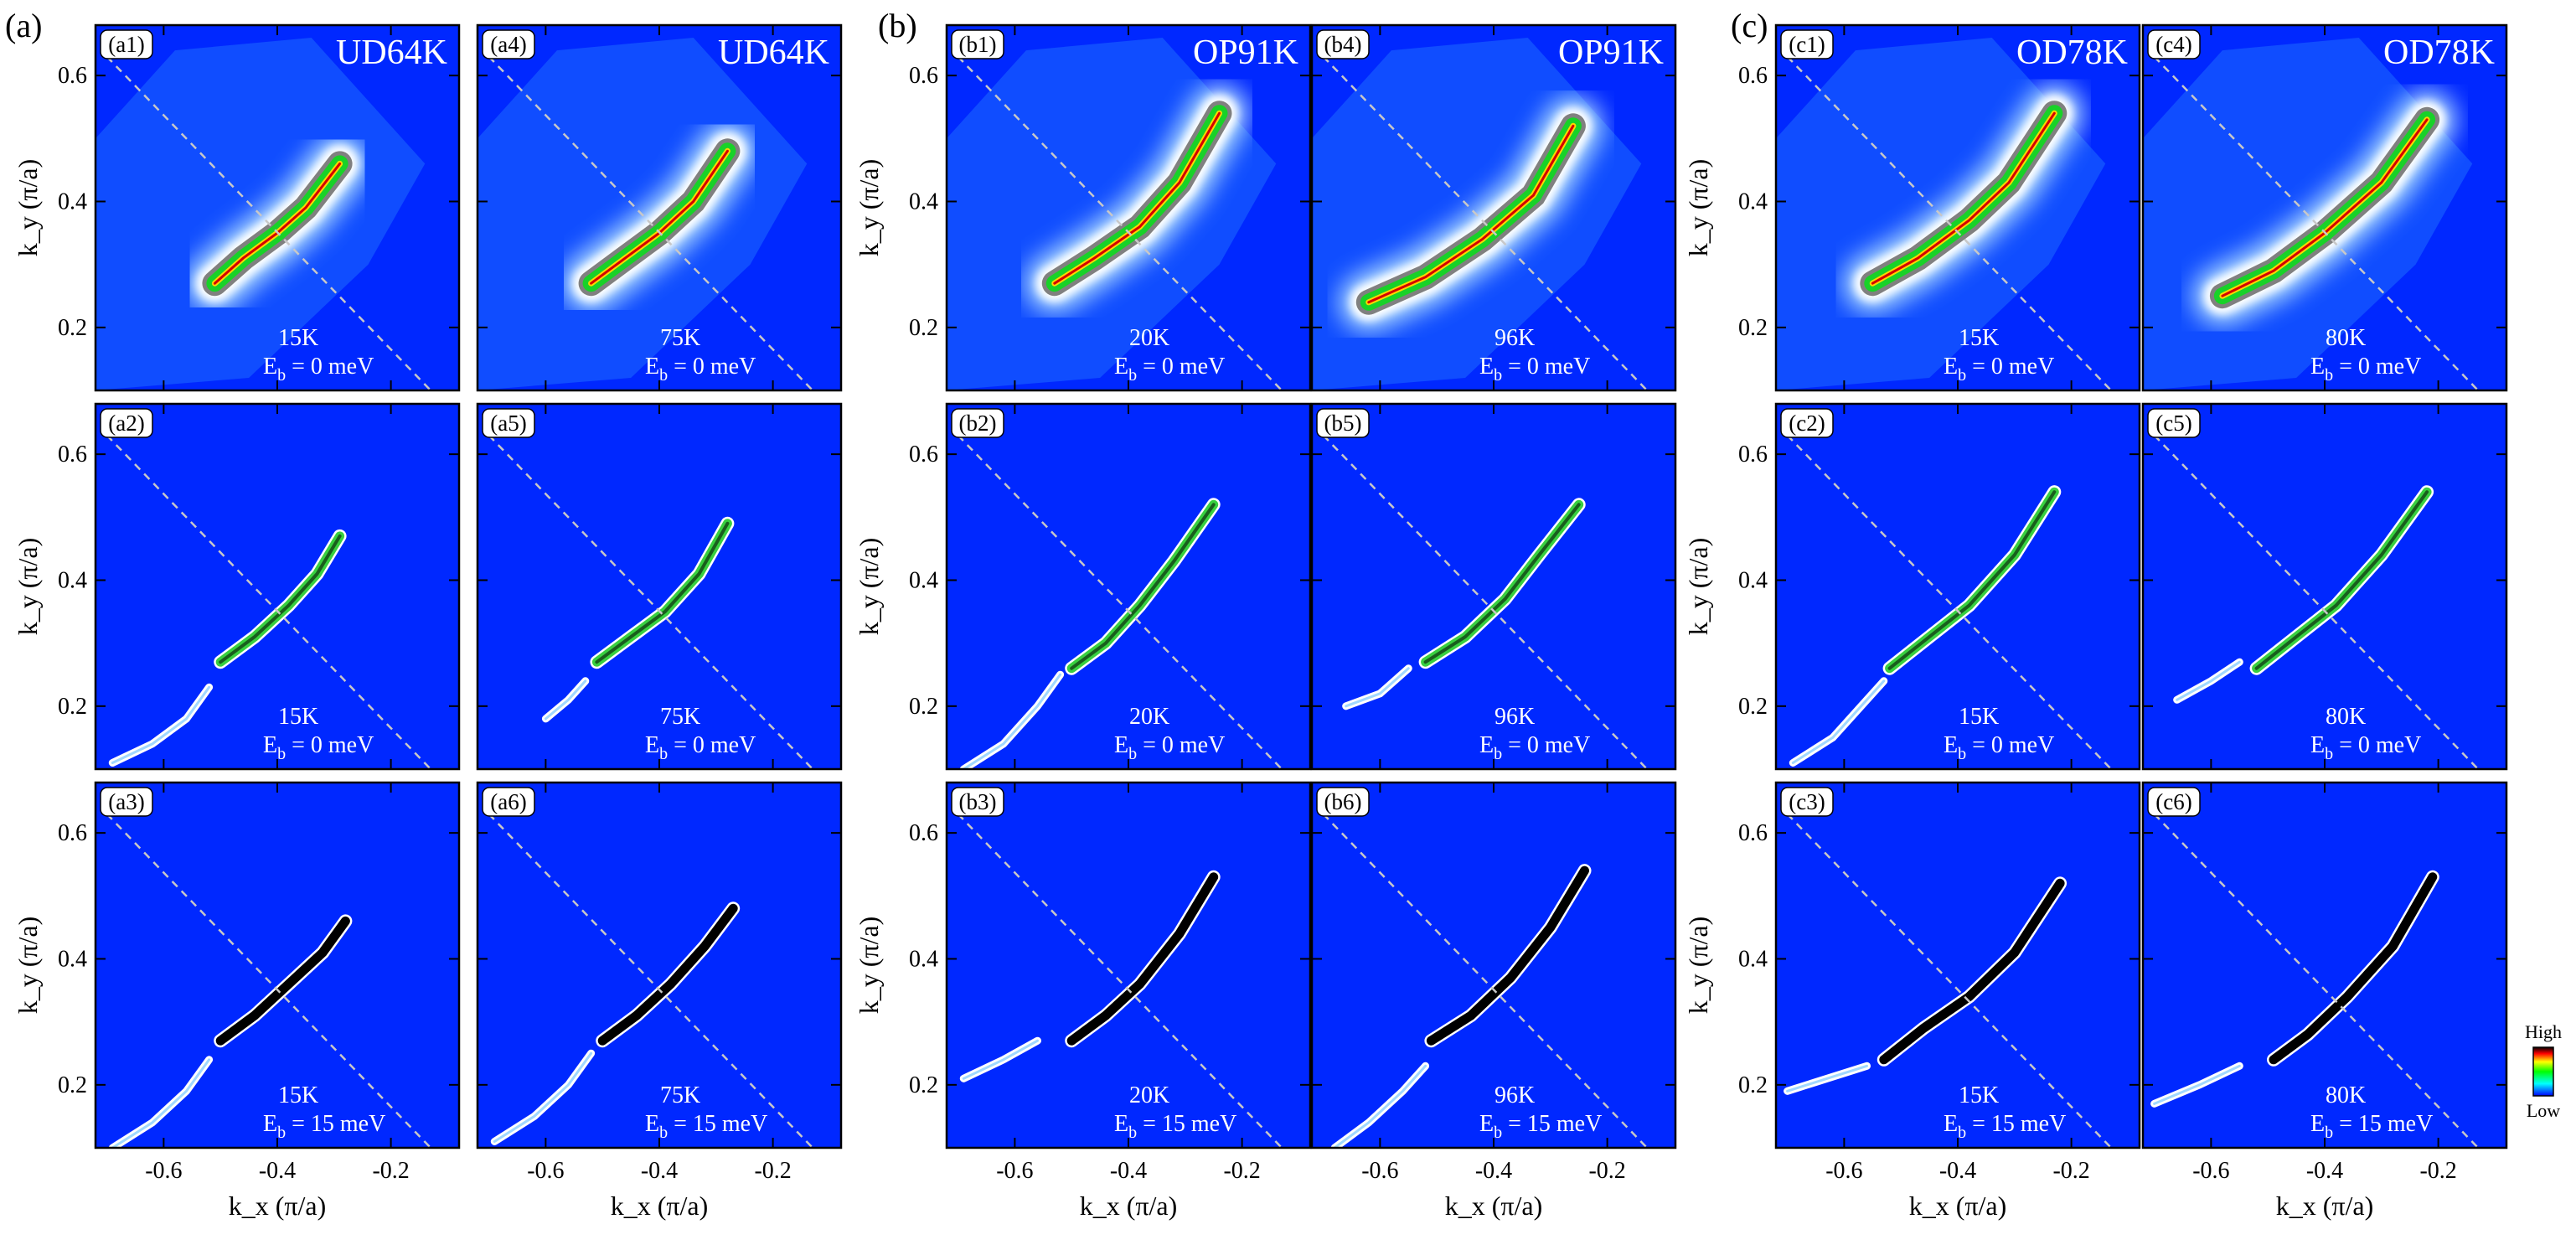 The height and width of the screenshot is (1245, 2576). What do you see at coordinates (1807, 424) in the screenshot?
I see `panel-id-label: (c2)` at bounding box center [1807, 424].